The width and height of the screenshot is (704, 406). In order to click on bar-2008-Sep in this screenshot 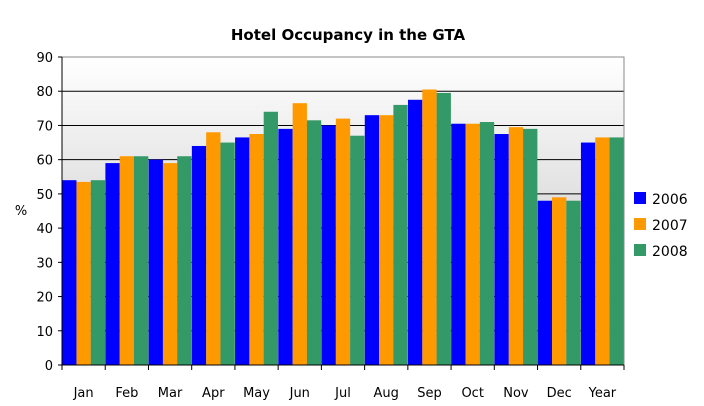, I will do `click(443, 228)`.